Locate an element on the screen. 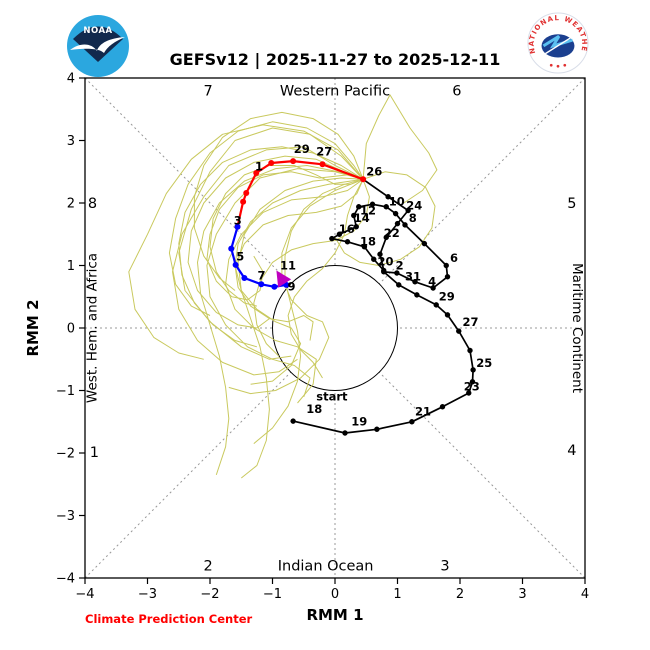 This screenshot has height=650, width=650. phase-label: 1 is located at coordinates (94, 453).